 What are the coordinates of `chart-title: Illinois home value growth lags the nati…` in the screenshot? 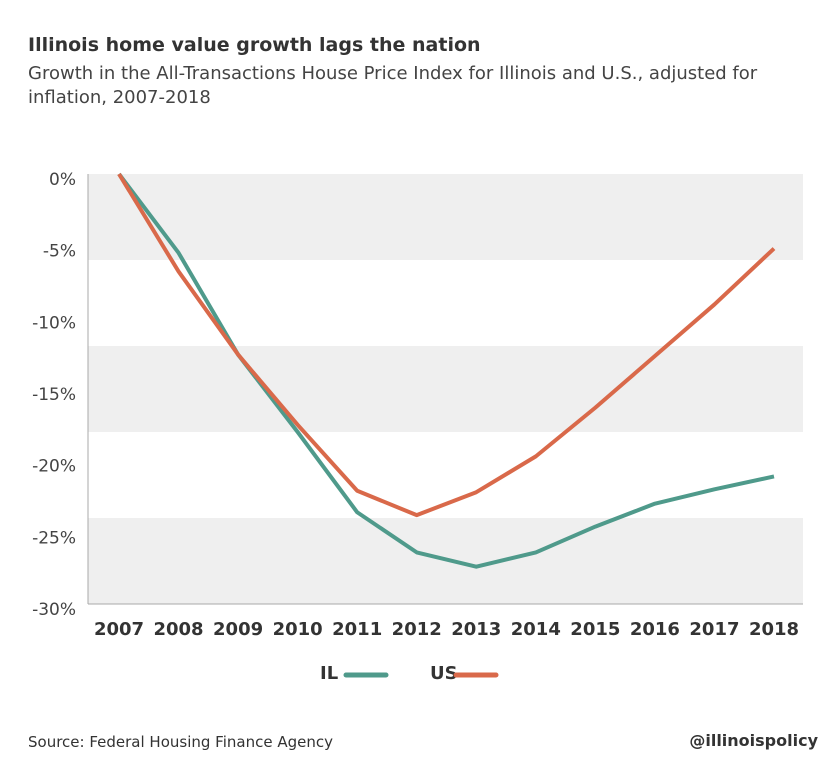 It's located at (254, 45).